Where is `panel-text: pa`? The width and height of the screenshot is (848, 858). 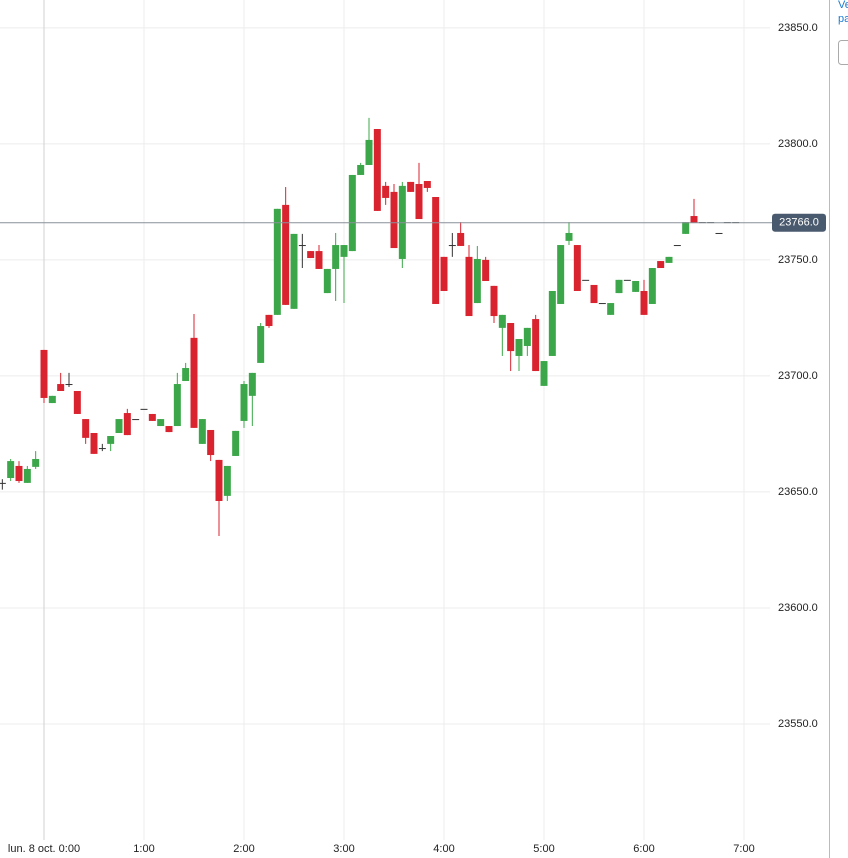
panel-text: pa is located at coordinates (843, 19).